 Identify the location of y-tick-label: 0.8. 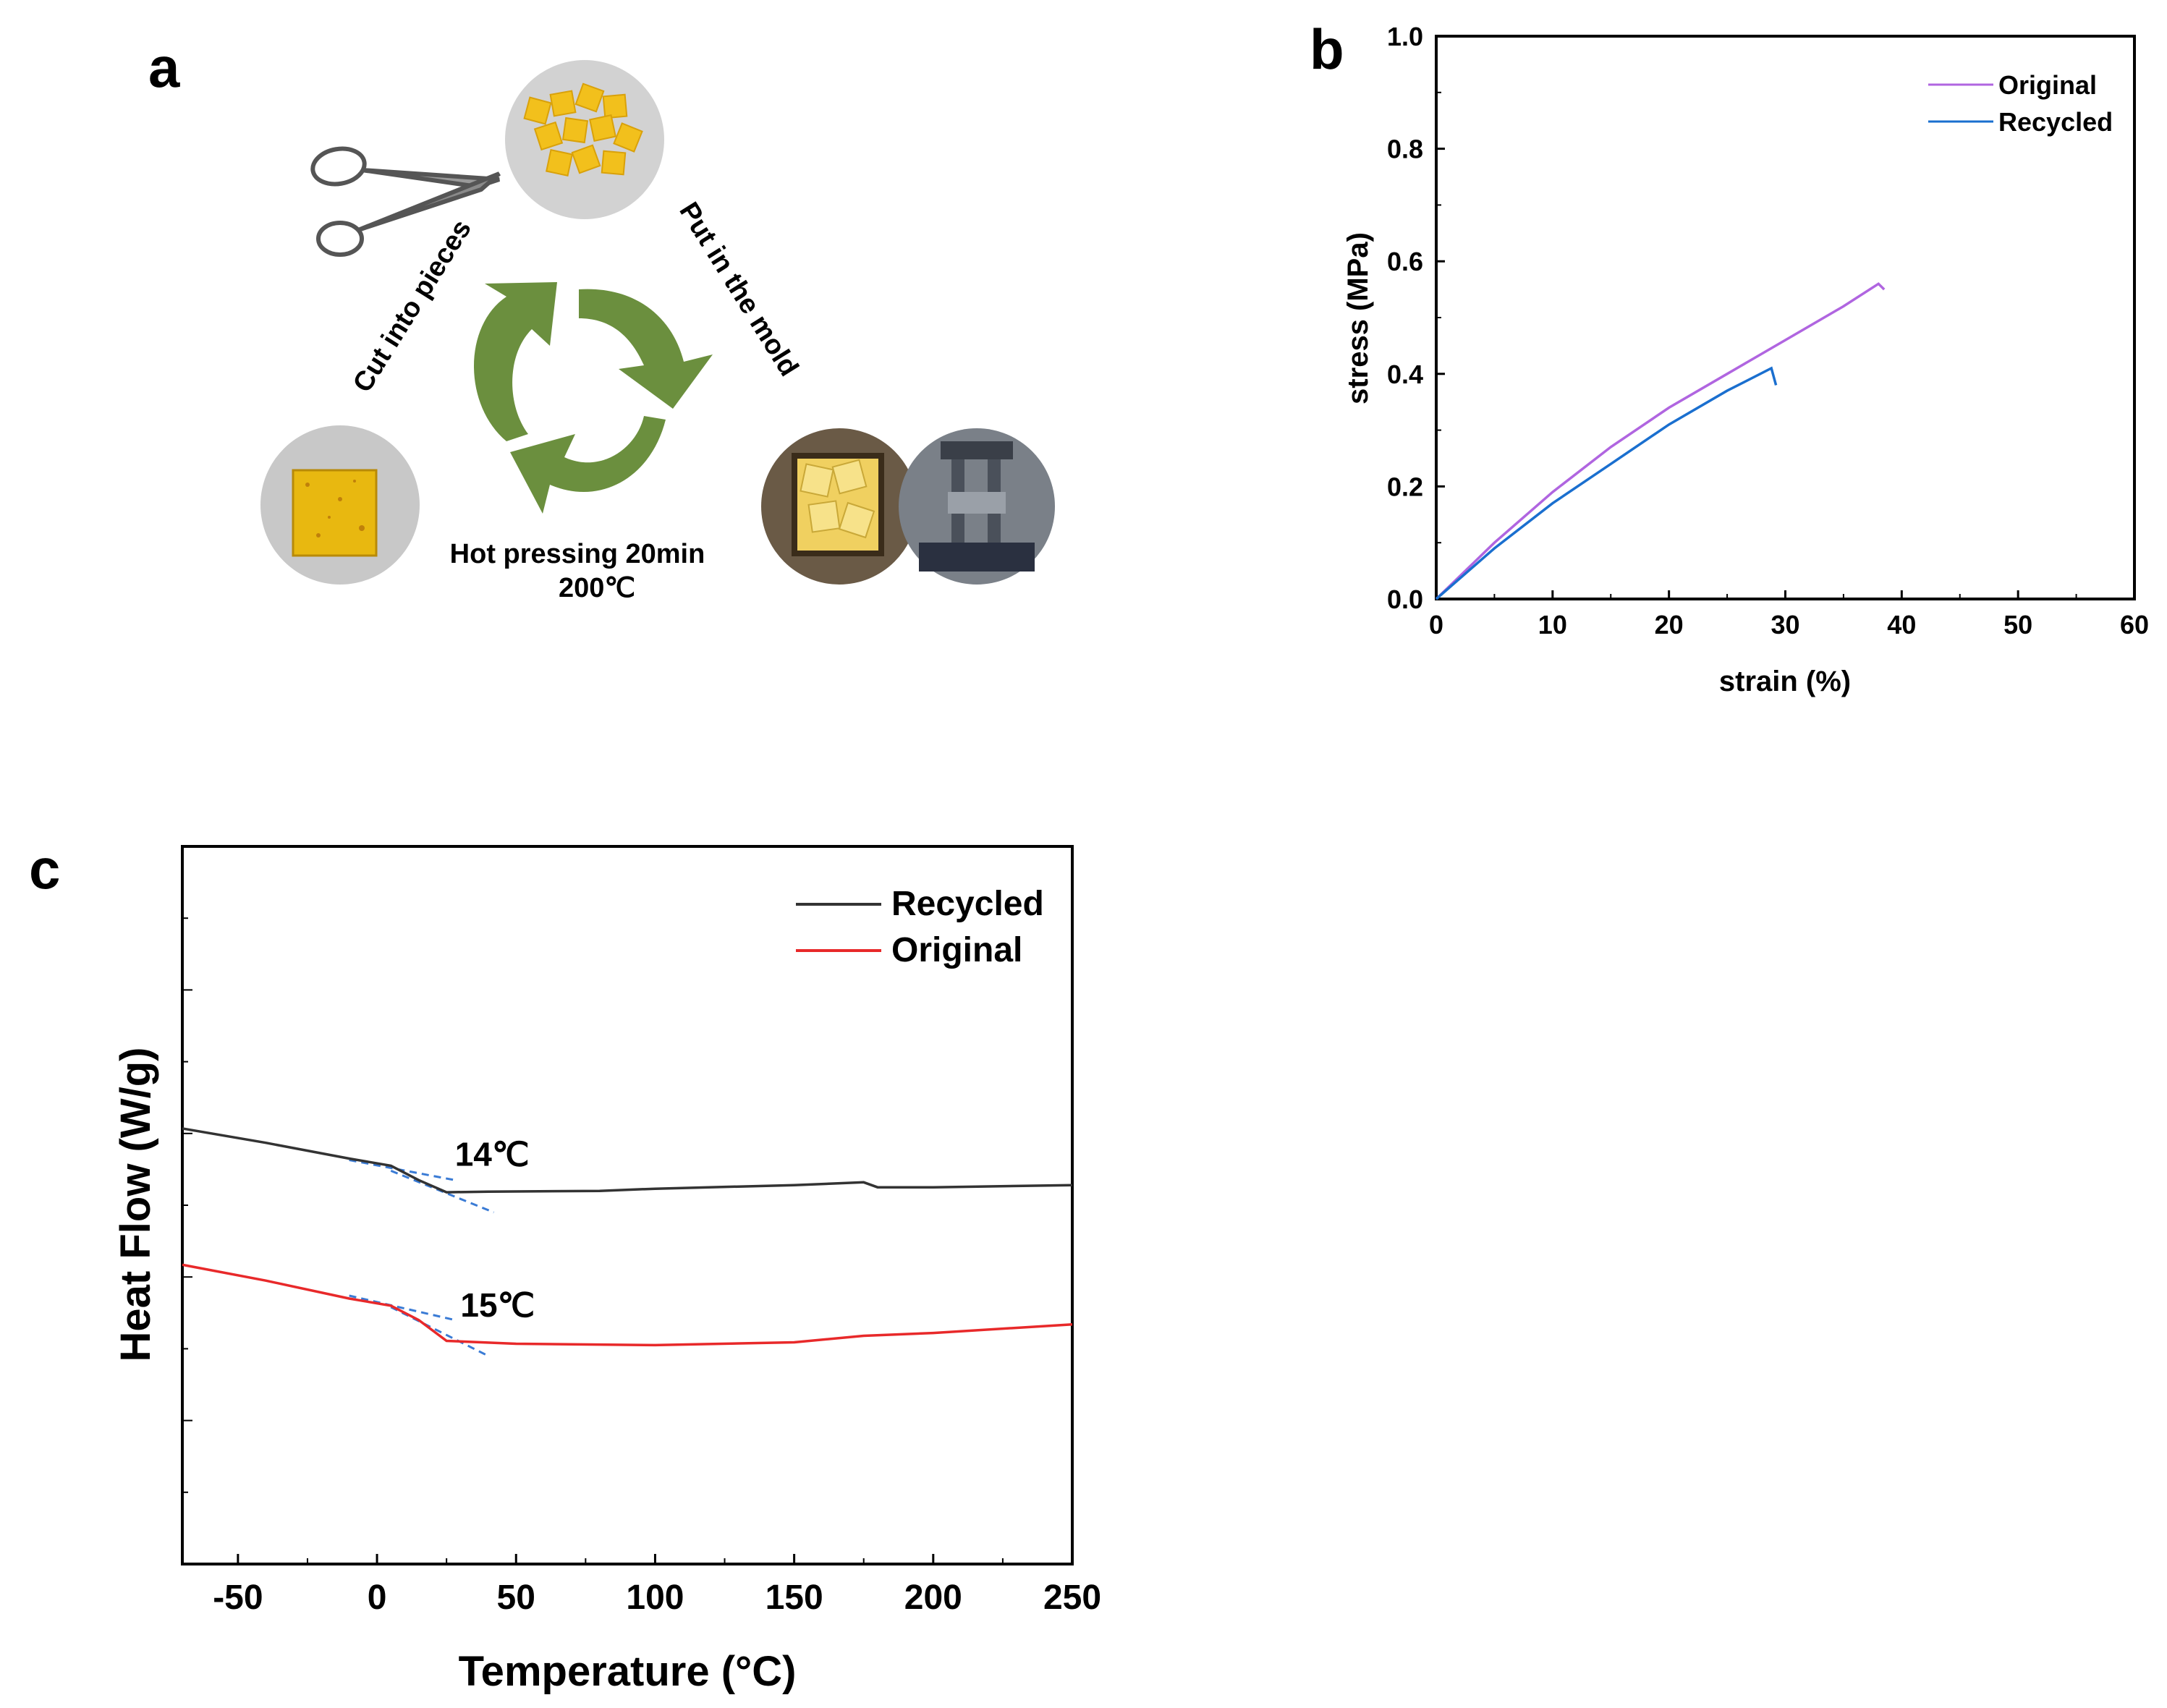
(1405, 149).